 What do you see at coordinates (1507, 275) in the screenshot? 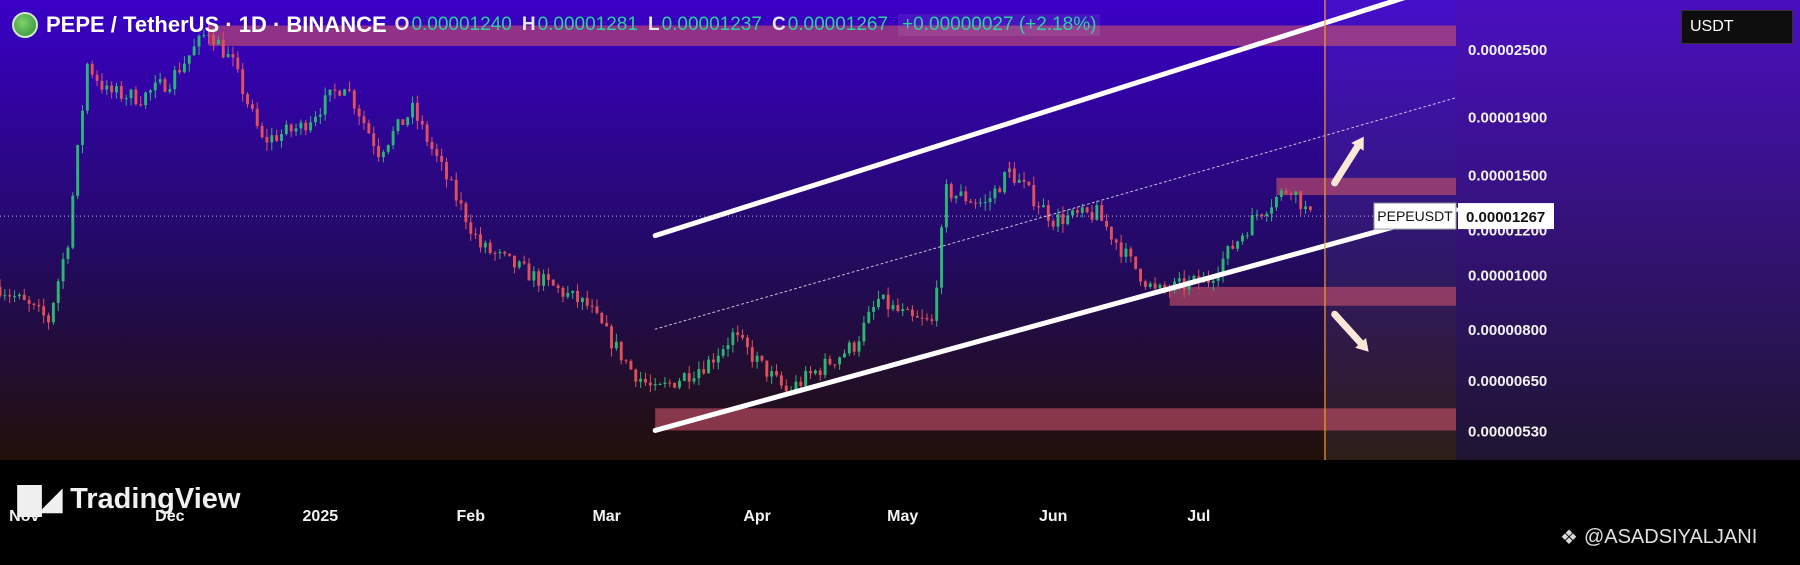
I see `y-tick-label: 0.00001000` at bounding box center [1507, 275].